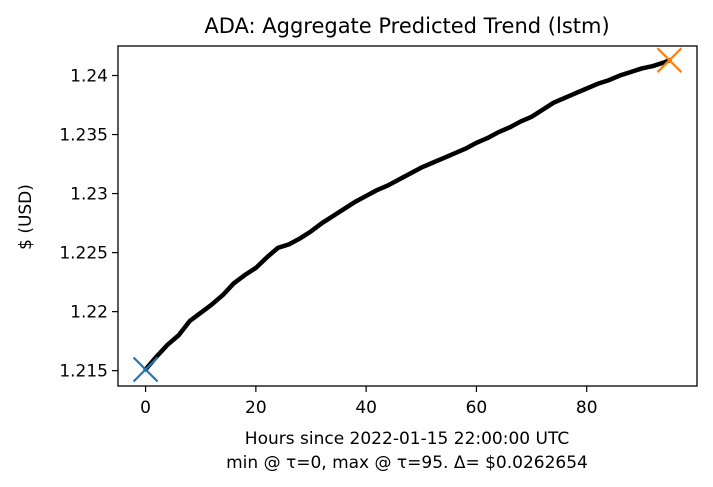 This screenshot has height=487, width=713. Describe the element at coordinates (89, 313) in the screenshot. I see `y-tick-label: 1.22` at that location.